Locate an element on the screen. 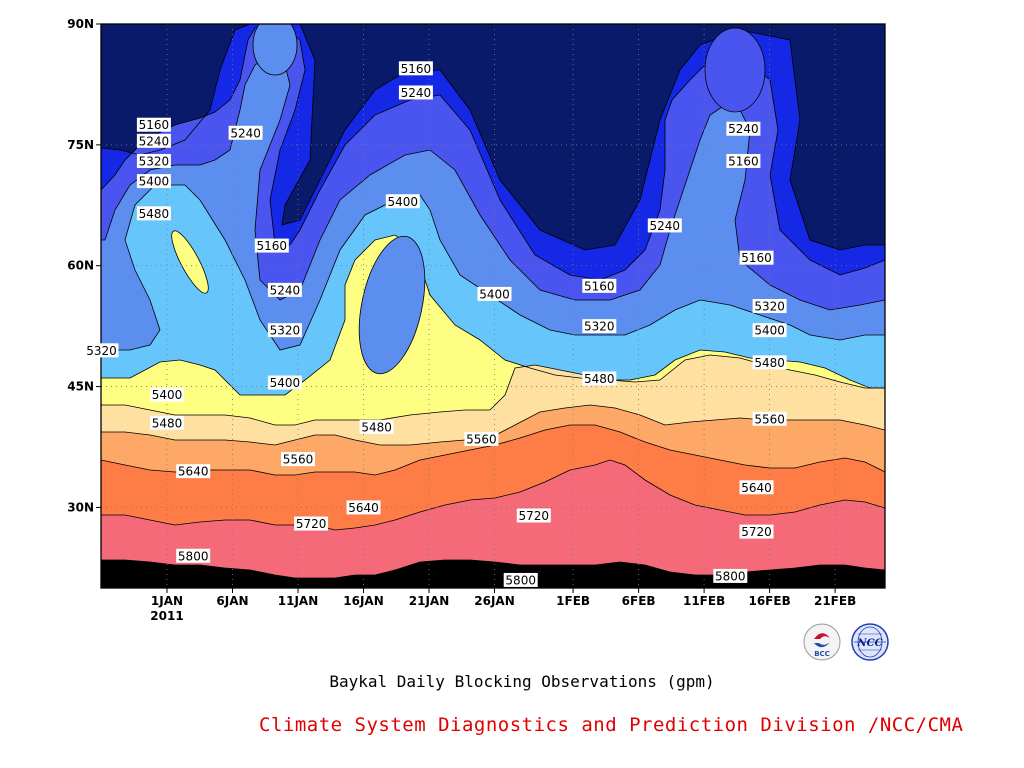  x-tick-label: 11FEB is located at coordinates (704, 601).